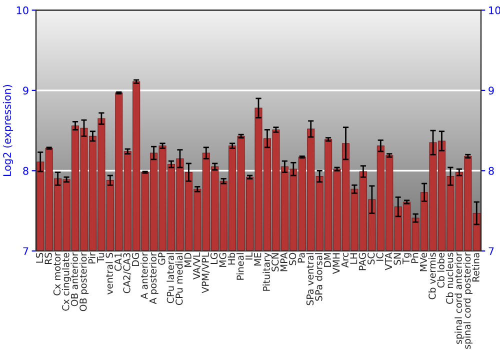  What do you see at coordinates (310, 279) in the screenshot?
I see `x-tick-label: SPa ventral` at bounding box center [310, 279].